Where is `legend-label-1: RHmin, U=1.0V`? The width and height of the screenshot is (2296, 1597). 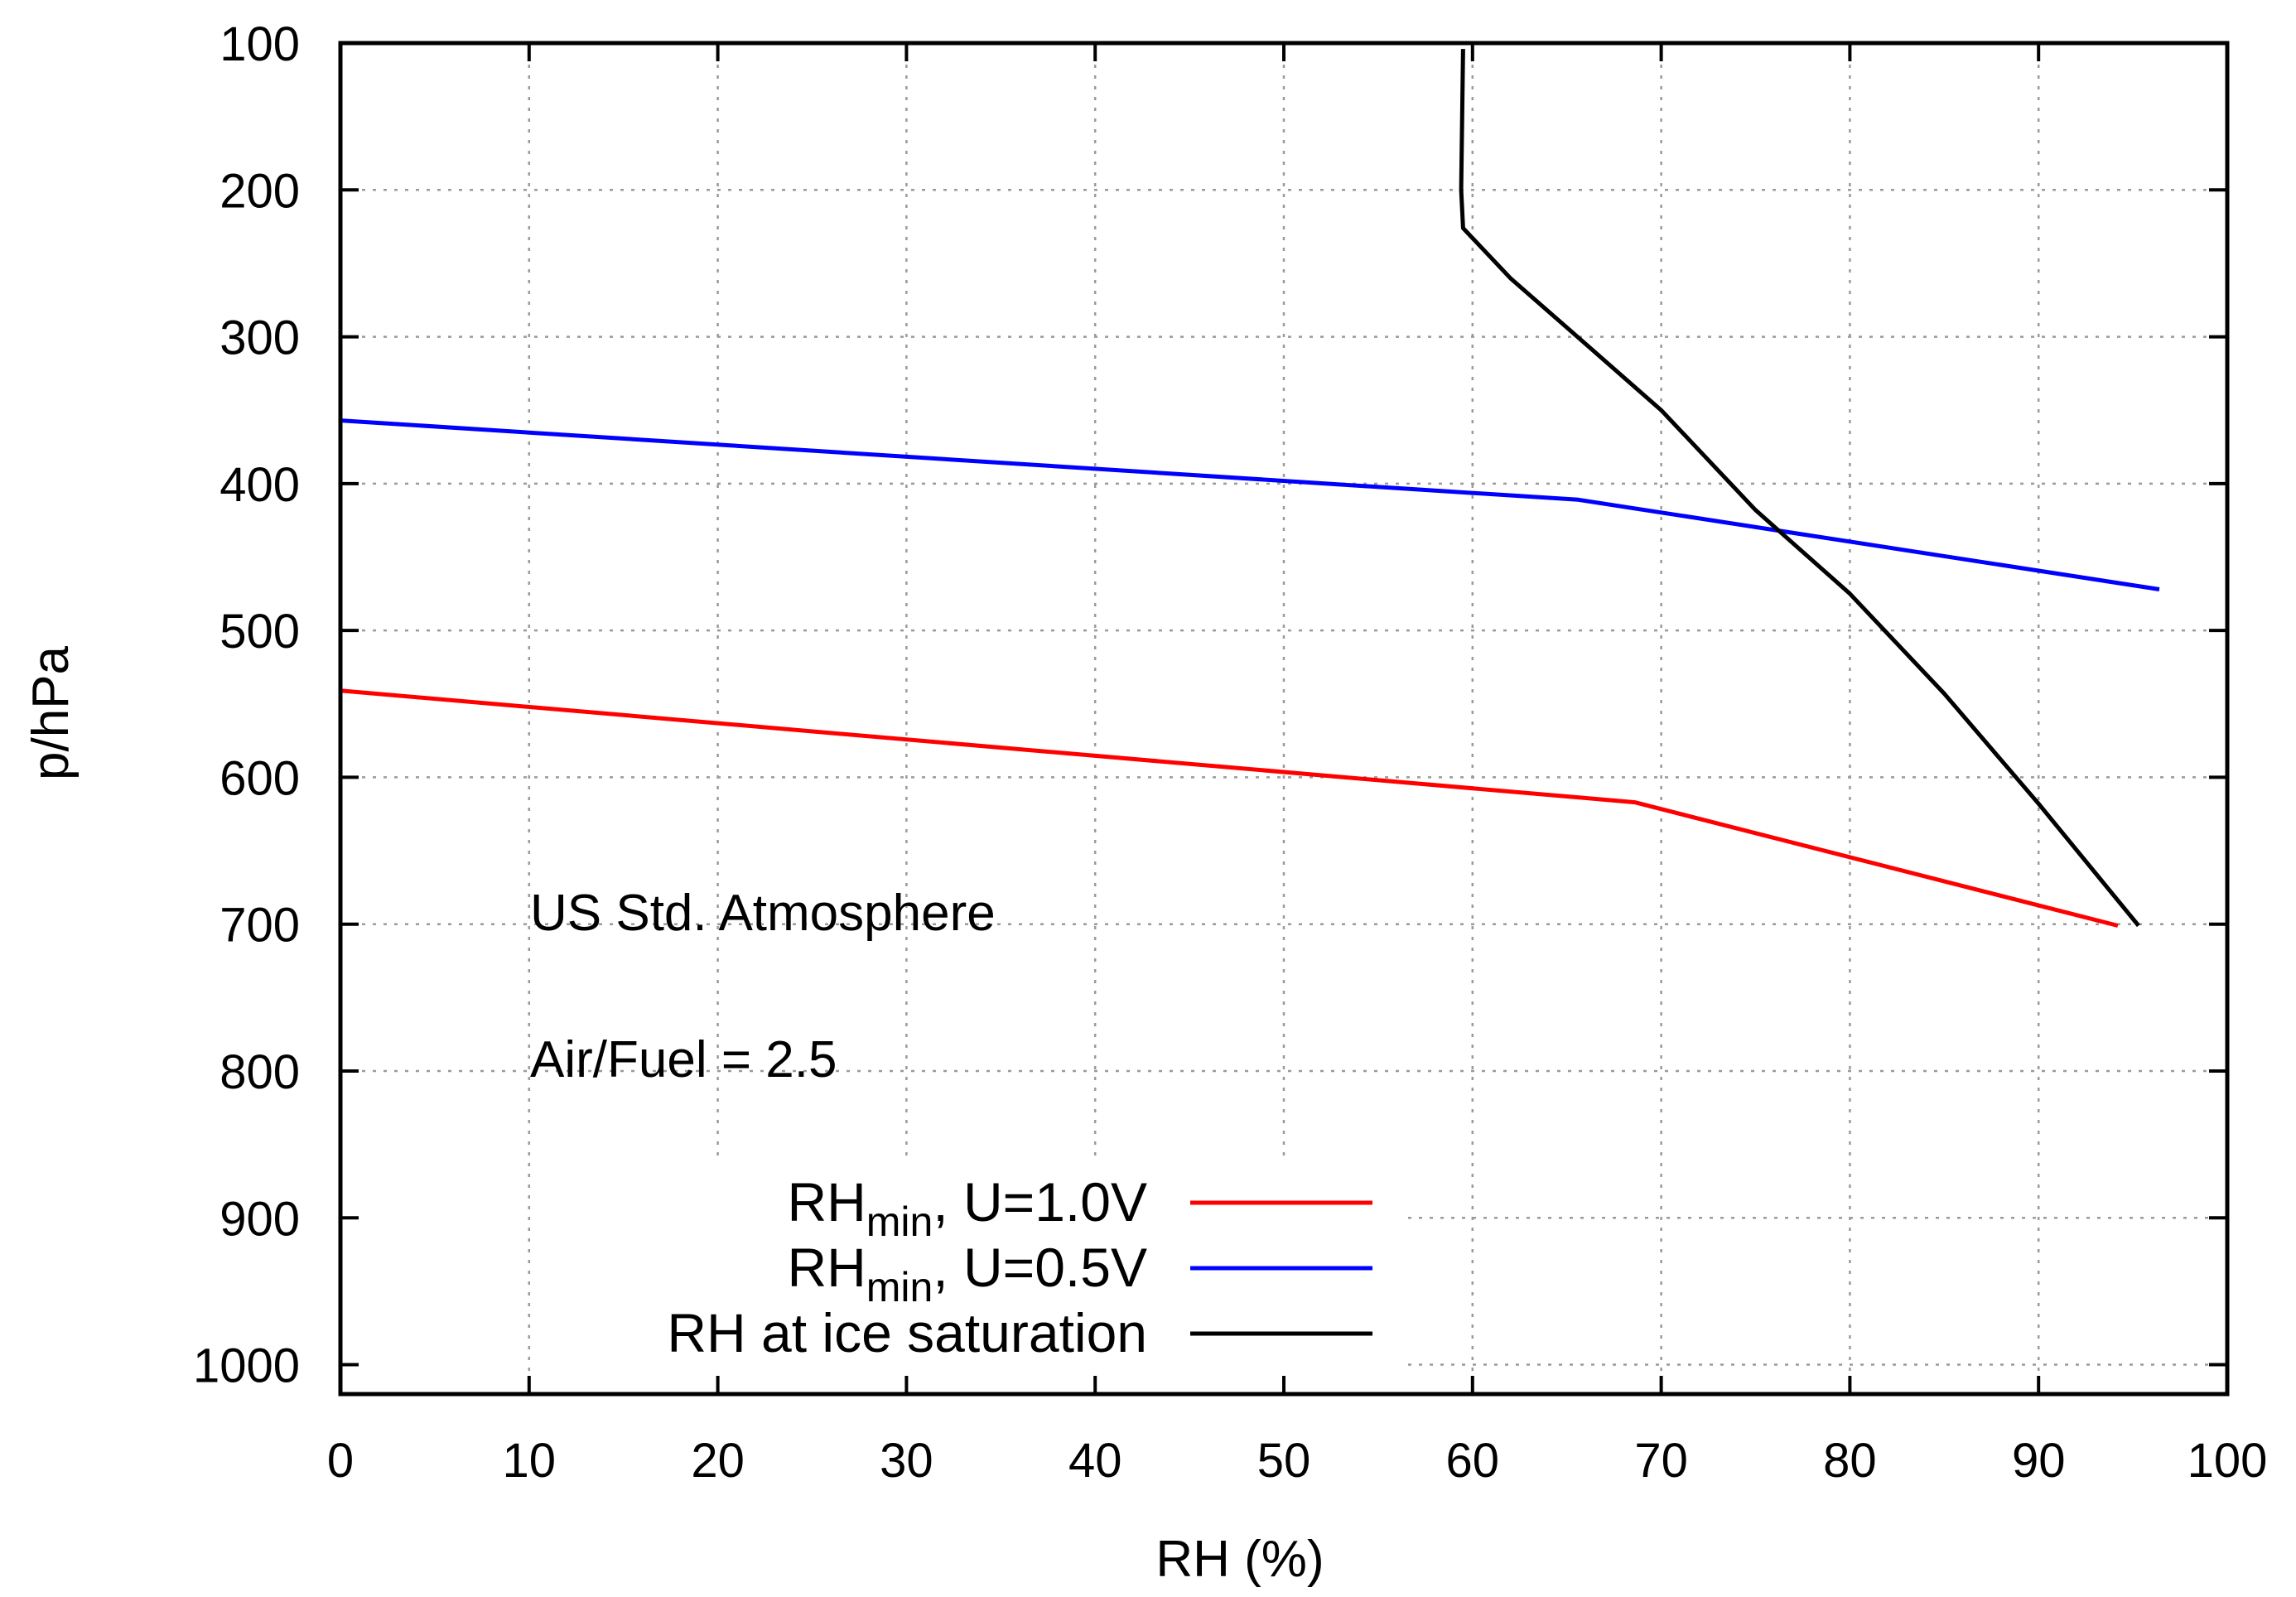 legend-label-1: RHmin, U=1.0V is located at coordinates (967, 1208).